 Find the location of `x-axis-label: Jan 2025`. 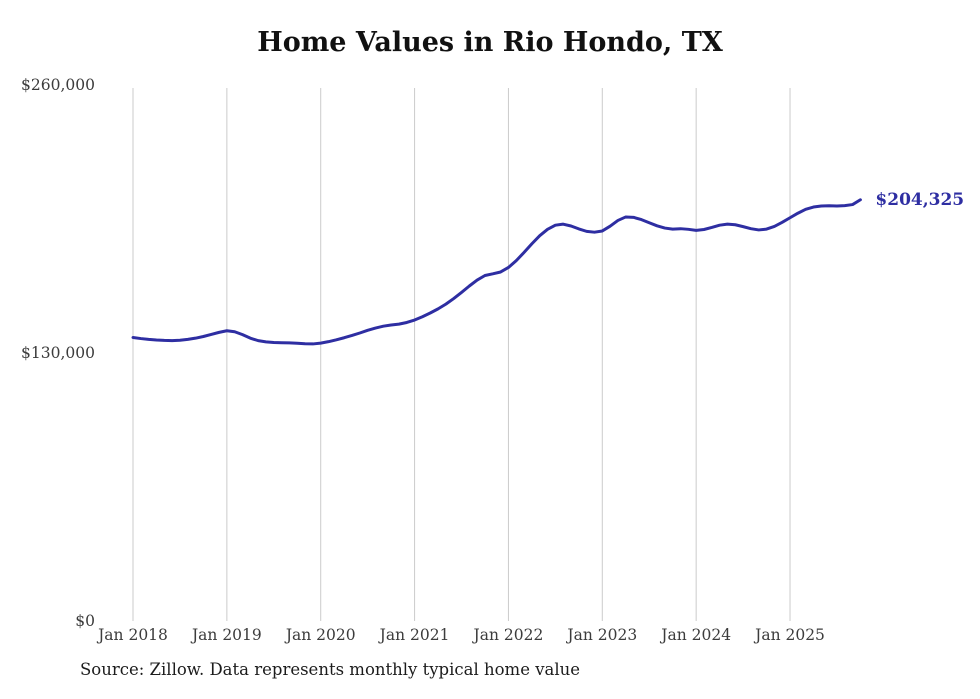

x-axis-label: Jan 2025 is located at coordinates (789, 635).